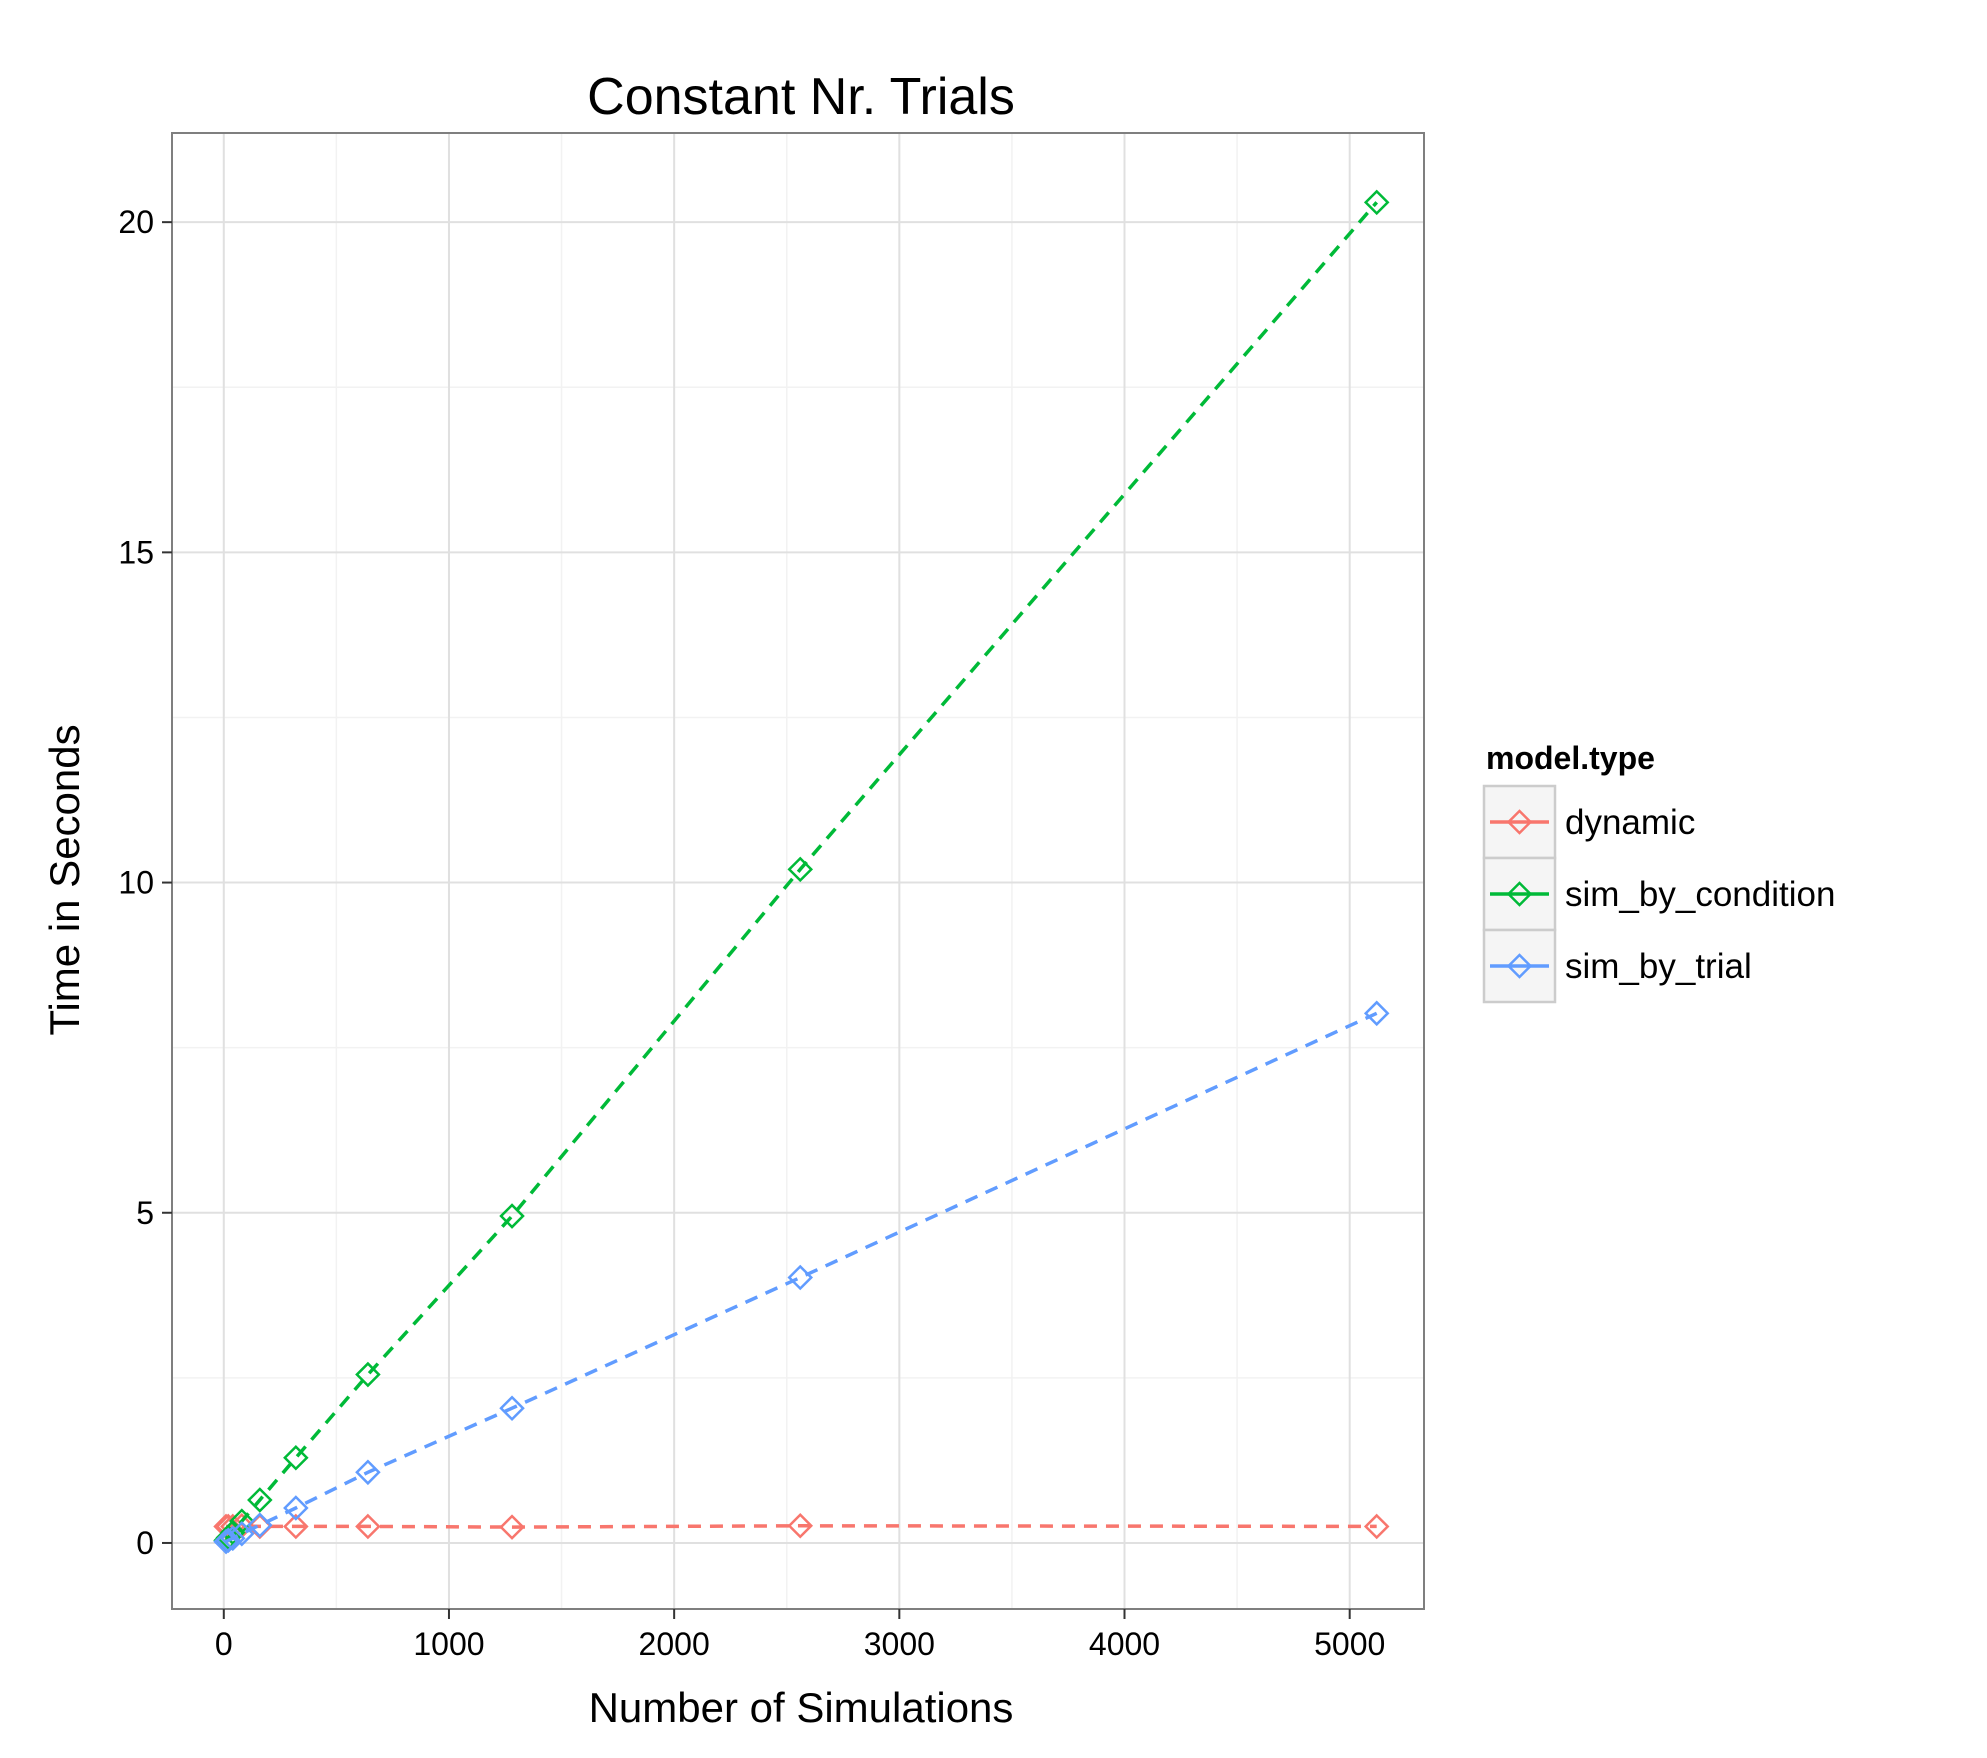 The height and width of the screenshot is (1758, 1987). I want to click on legend-item-sim-by-condition: sim_by_condition, so click(1658, 894).